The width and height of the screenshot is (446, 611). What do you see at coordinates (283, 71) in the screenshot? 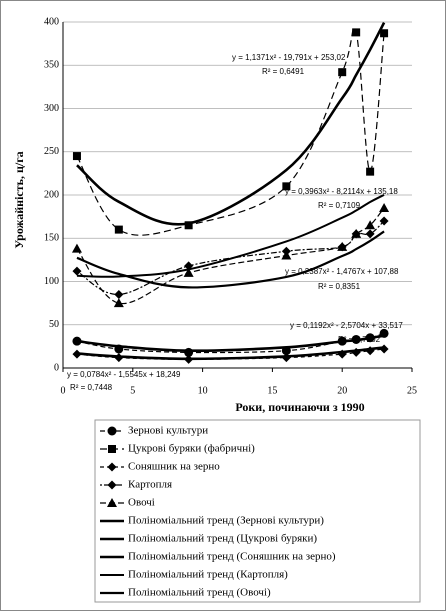
I see `trend-equation: R² = 0,6491` at bounding box center [283, 71].